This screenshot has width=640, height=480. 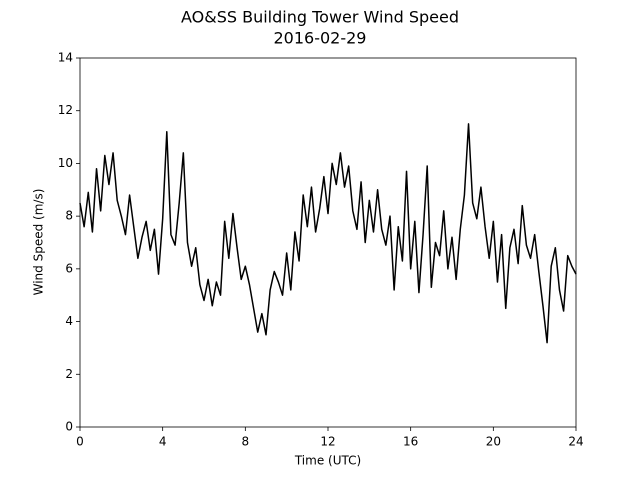 What do you see at coordinates (493, 442) in the screenshot?
I see `x-tick-label: 20` at bounding box center [493, 442].